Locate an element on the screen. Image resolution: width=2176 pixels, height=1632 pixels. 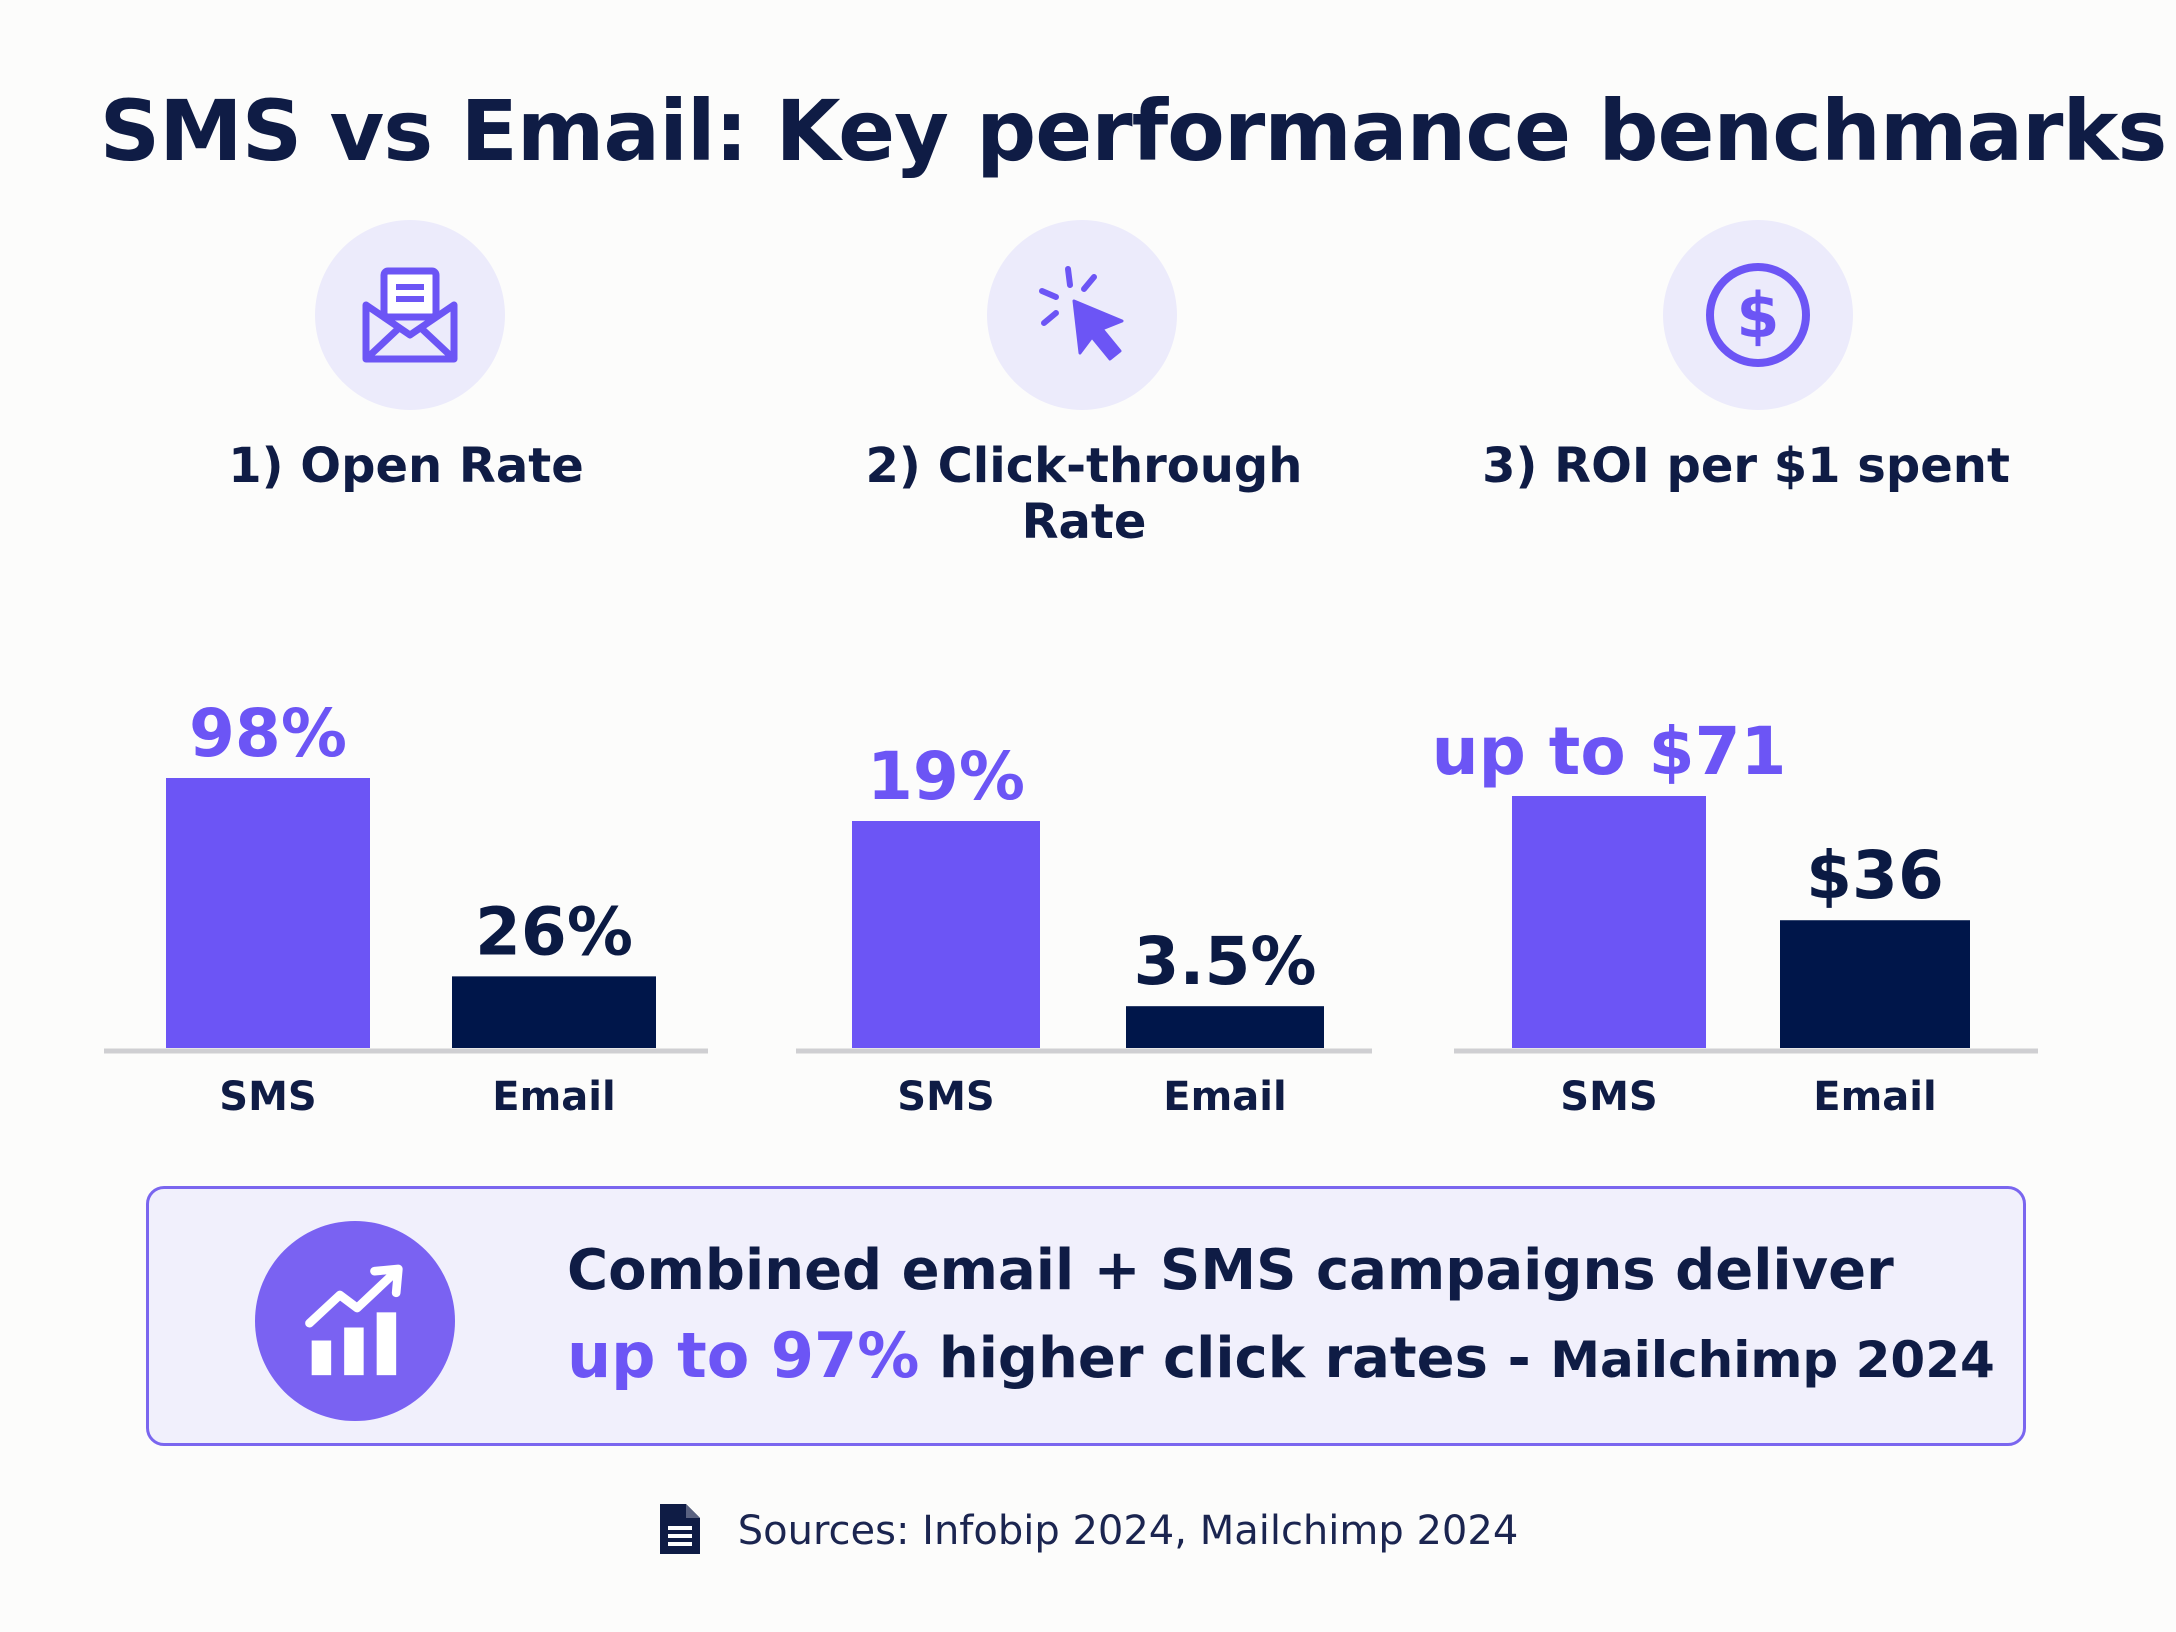
icon-circle: $ is located at coordinates (1758, 315).